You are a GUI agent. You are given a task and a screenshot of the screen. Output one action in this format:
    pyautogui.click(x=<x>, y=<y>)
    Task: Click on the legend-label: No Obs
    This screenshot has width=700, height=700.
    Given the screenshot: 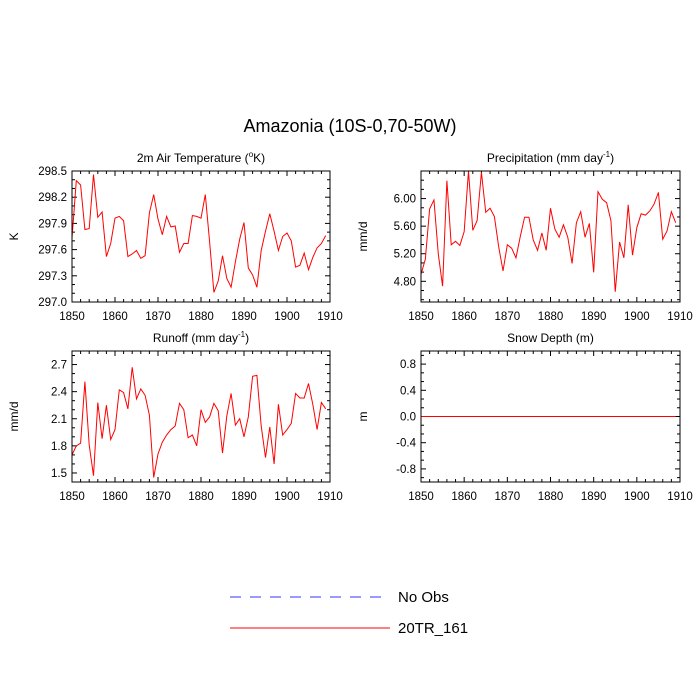 What is the action you would take?
    pyautogui.click(x=423, y=597)
    